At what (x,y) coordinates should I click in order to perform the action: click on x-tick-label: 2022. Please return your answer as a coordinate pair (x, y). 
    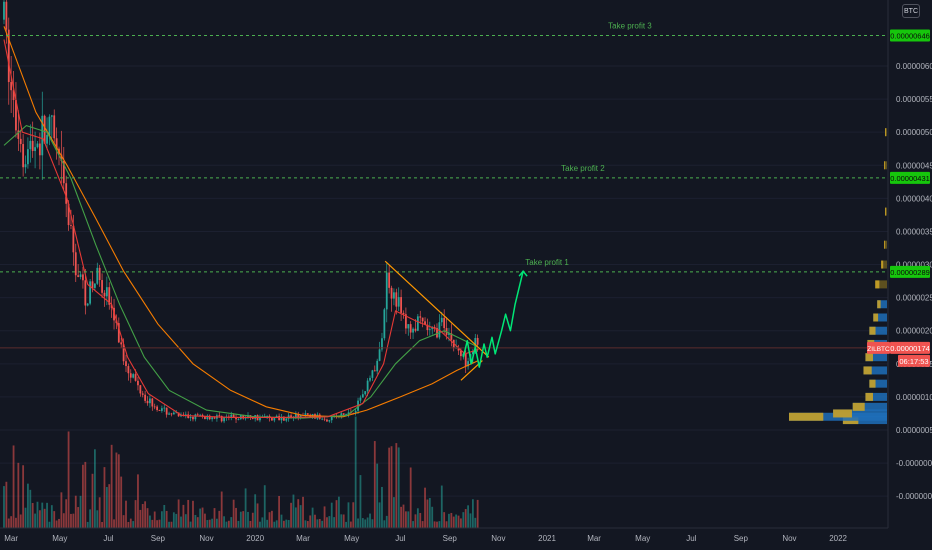
    Looking at the image, I should click on (838, 538).